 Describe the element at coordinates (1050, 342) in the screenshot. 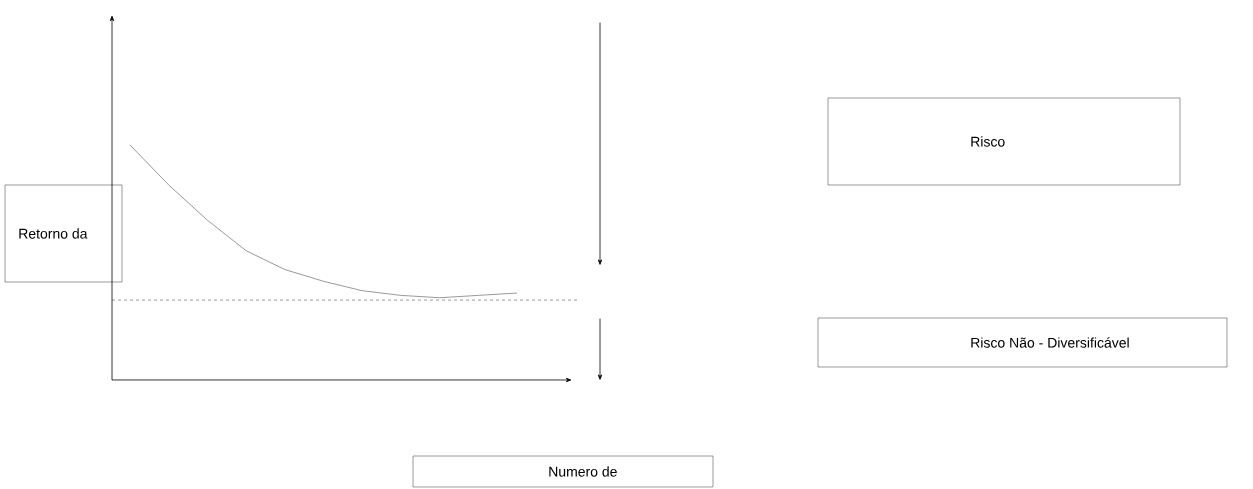

I see `text: Risco Não - Diversificável` at that location.